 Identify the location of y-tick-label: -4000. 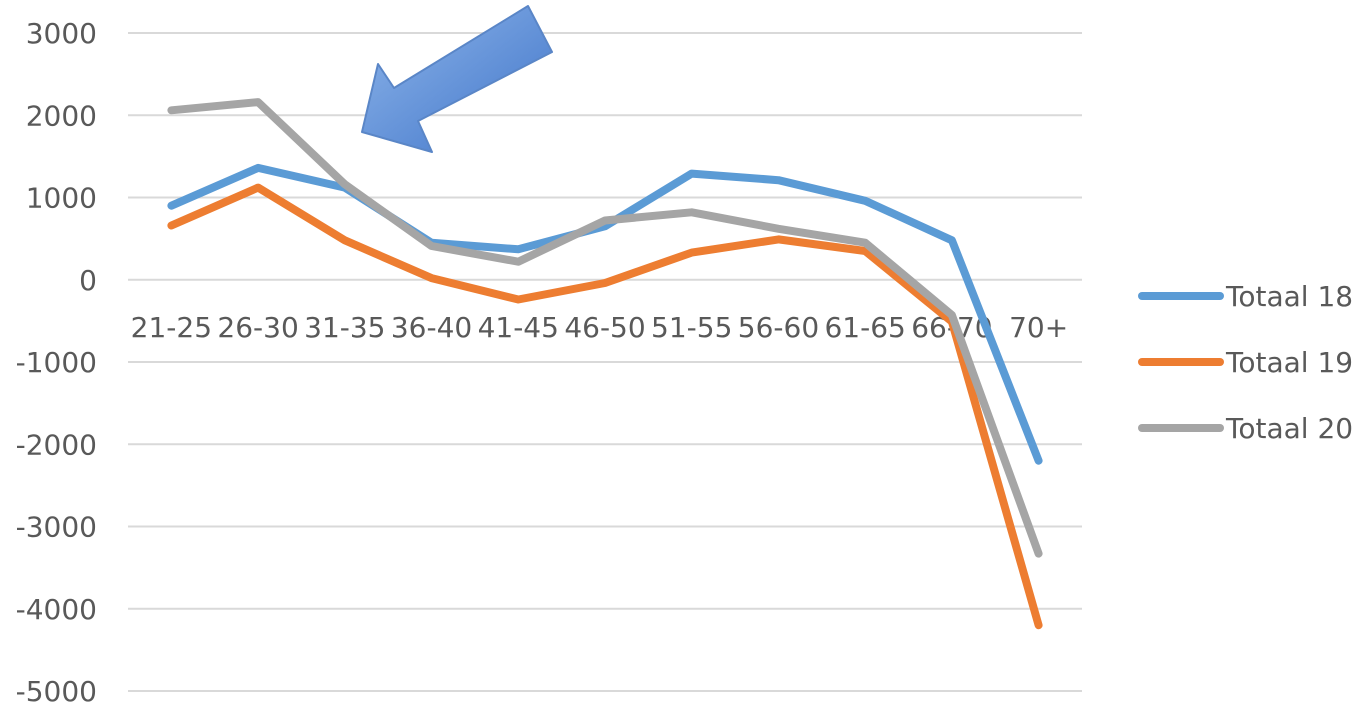
(56, 609).